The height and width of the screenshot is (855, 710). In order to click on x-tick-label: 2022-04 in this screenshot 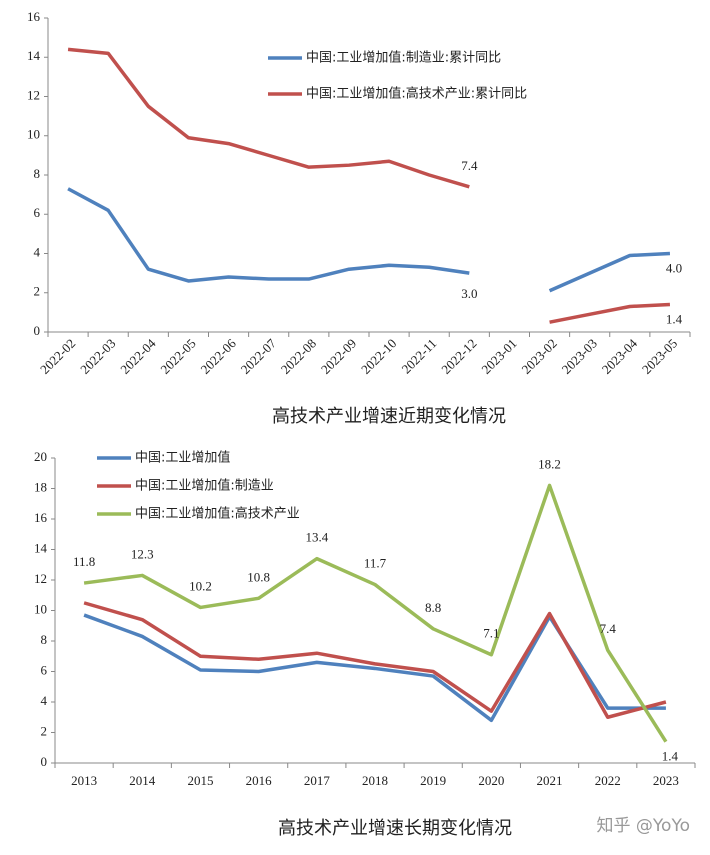, I will do `click(138, 356)`.